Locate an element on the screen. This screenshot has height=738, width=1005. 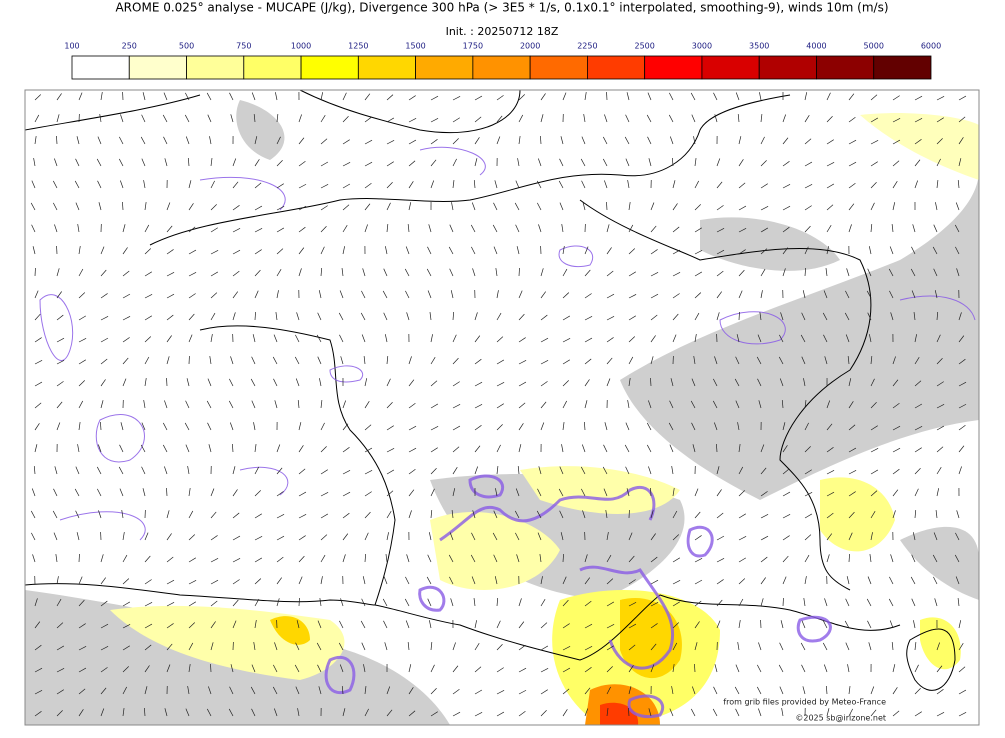
copyright: ©2025 sb@irizone.net is located at coordinates (840, 718).